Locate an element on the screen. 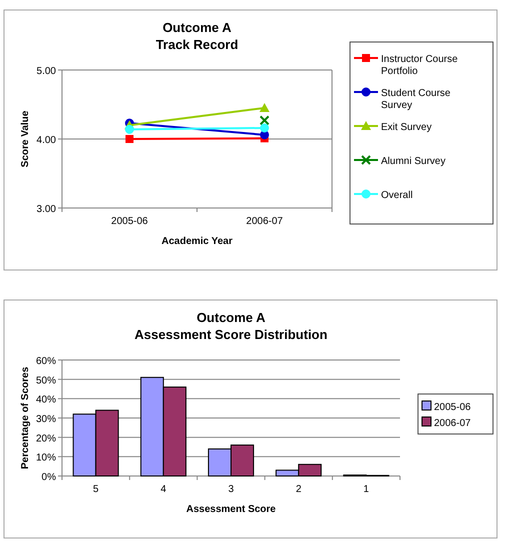 The width and height of the screenshot is (505, 546). legend-label: 2006-07 is located at coordinates (453, 423).